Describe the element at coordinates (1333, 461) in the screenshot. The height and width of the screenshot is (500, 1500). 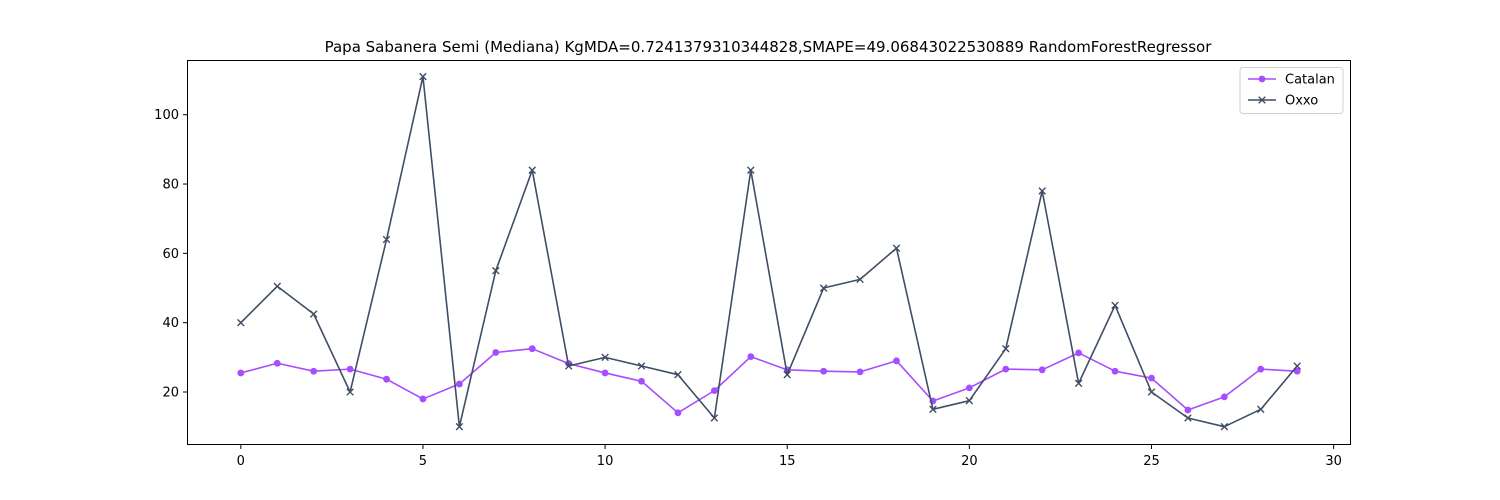
I see `x-tick-label: 30` at that location.